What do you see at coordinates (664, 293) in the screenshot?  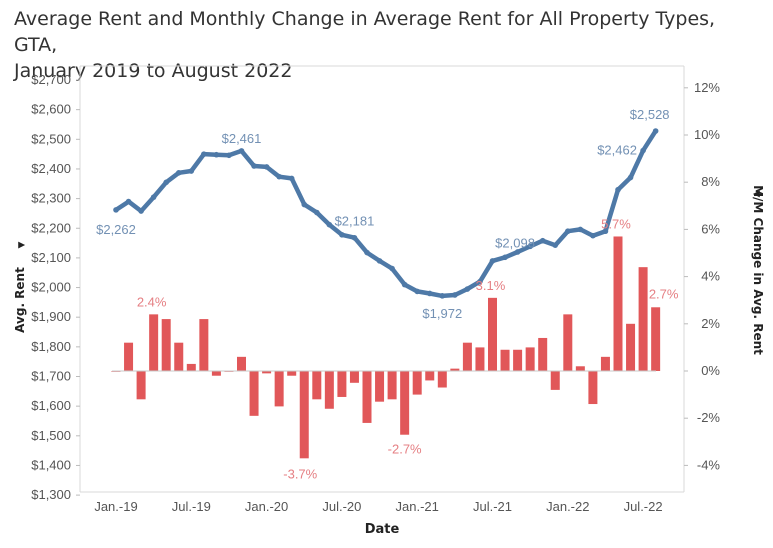 I see `change-data-label: 2.7%` at bounding box center [664, 293].